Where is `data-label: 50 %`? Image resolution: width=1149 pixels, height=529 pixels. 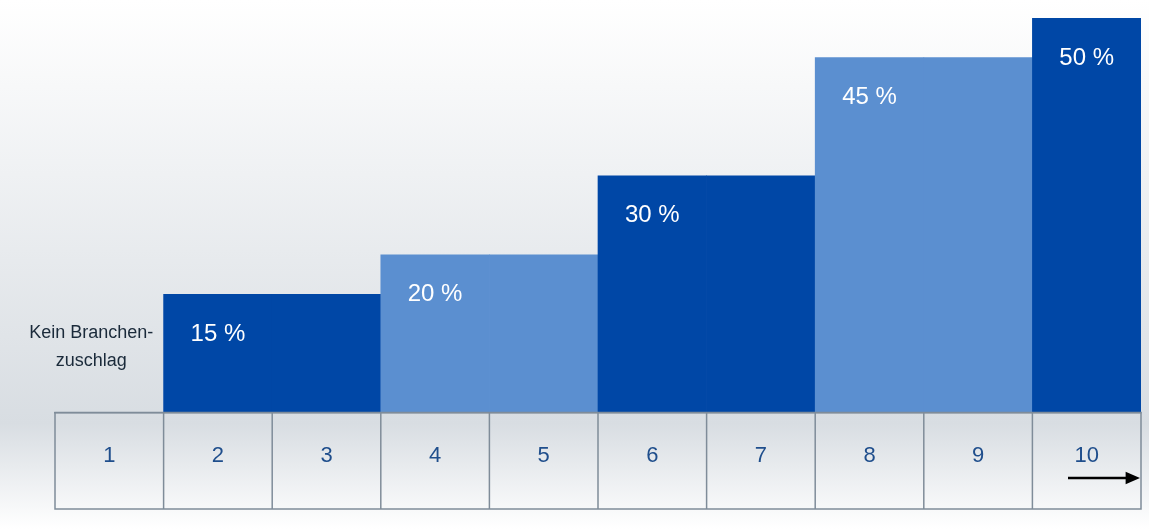
data-label: 50 % is located at coordinates (1087, 56).